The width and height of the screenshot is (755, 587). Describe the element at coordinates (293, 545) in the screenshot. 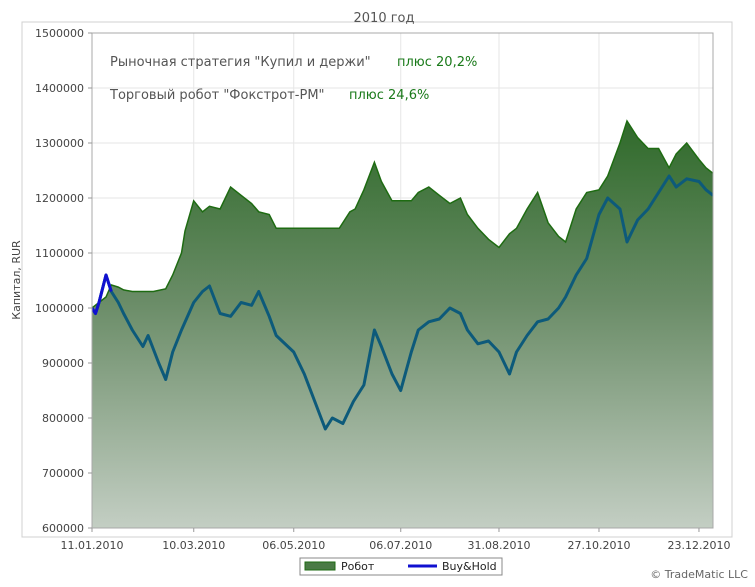

I see `x-tick-label: 06.05.2010` at that location.